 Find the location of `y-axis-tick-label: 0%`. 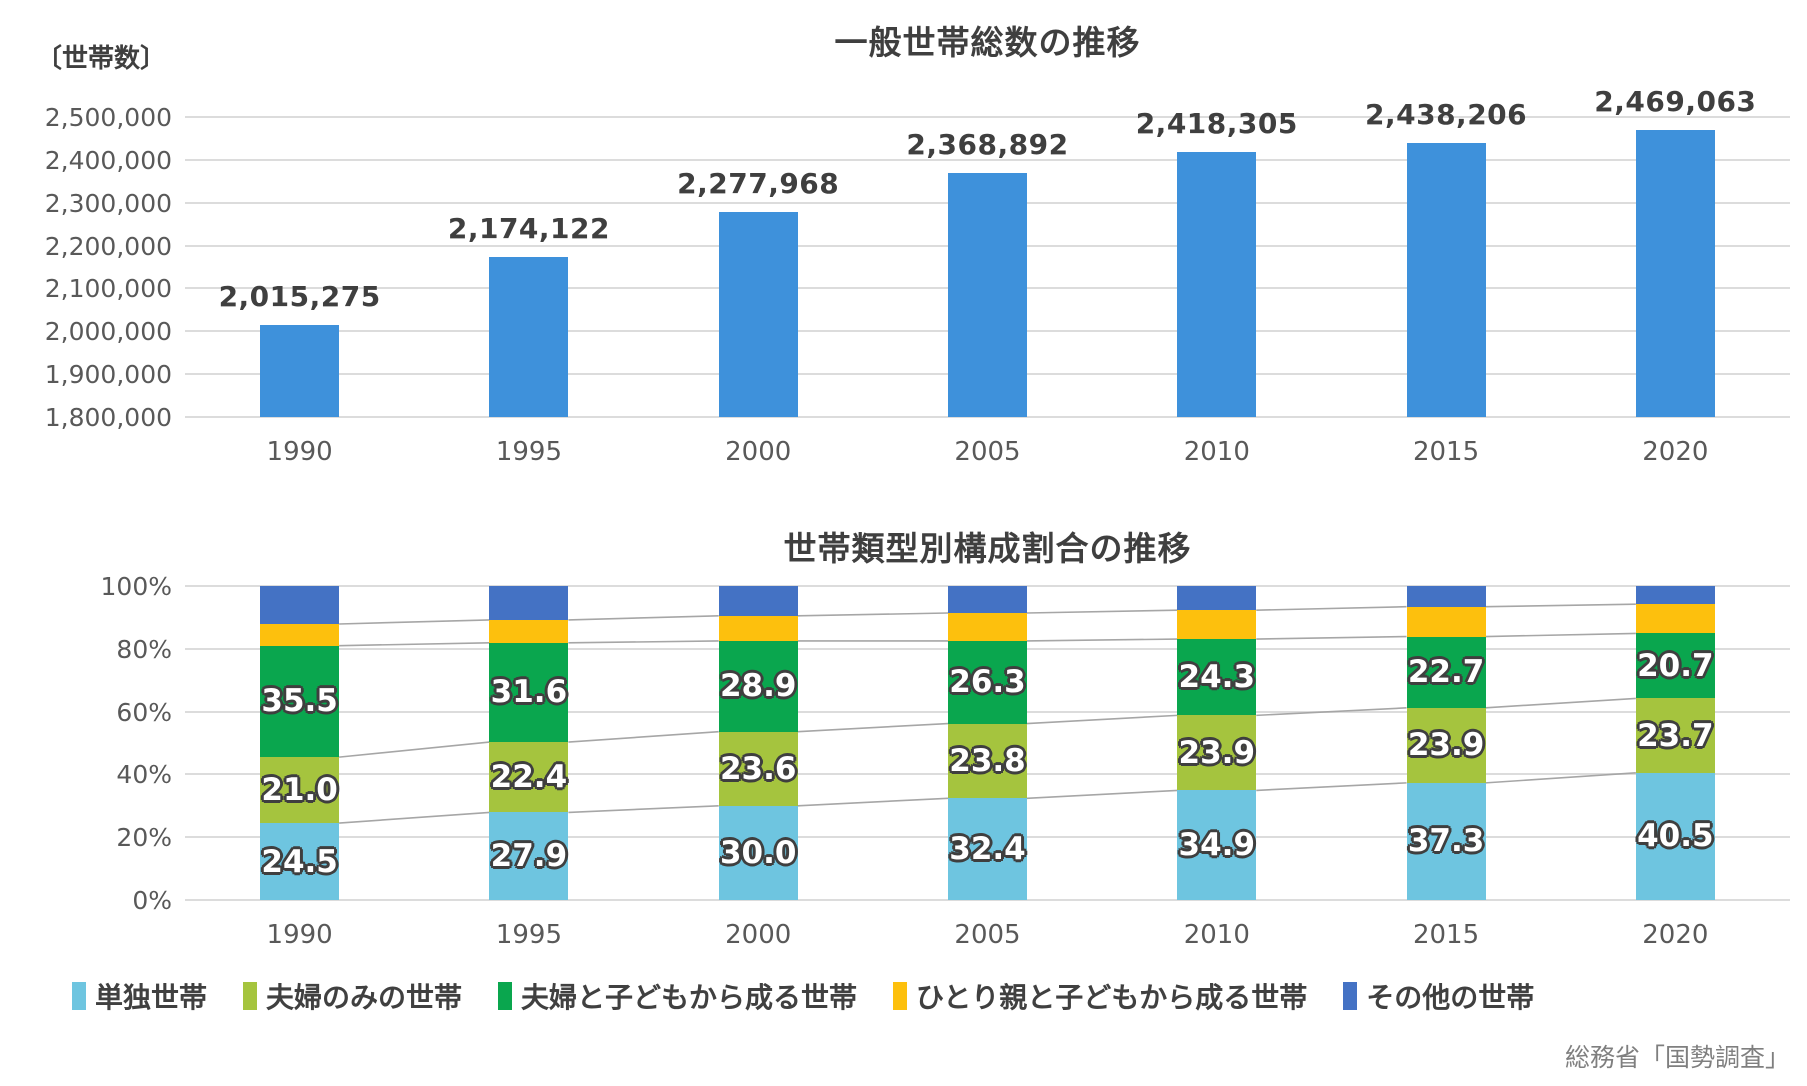

y-axis-tick-label: 0% is located at coordinates (152, 900).